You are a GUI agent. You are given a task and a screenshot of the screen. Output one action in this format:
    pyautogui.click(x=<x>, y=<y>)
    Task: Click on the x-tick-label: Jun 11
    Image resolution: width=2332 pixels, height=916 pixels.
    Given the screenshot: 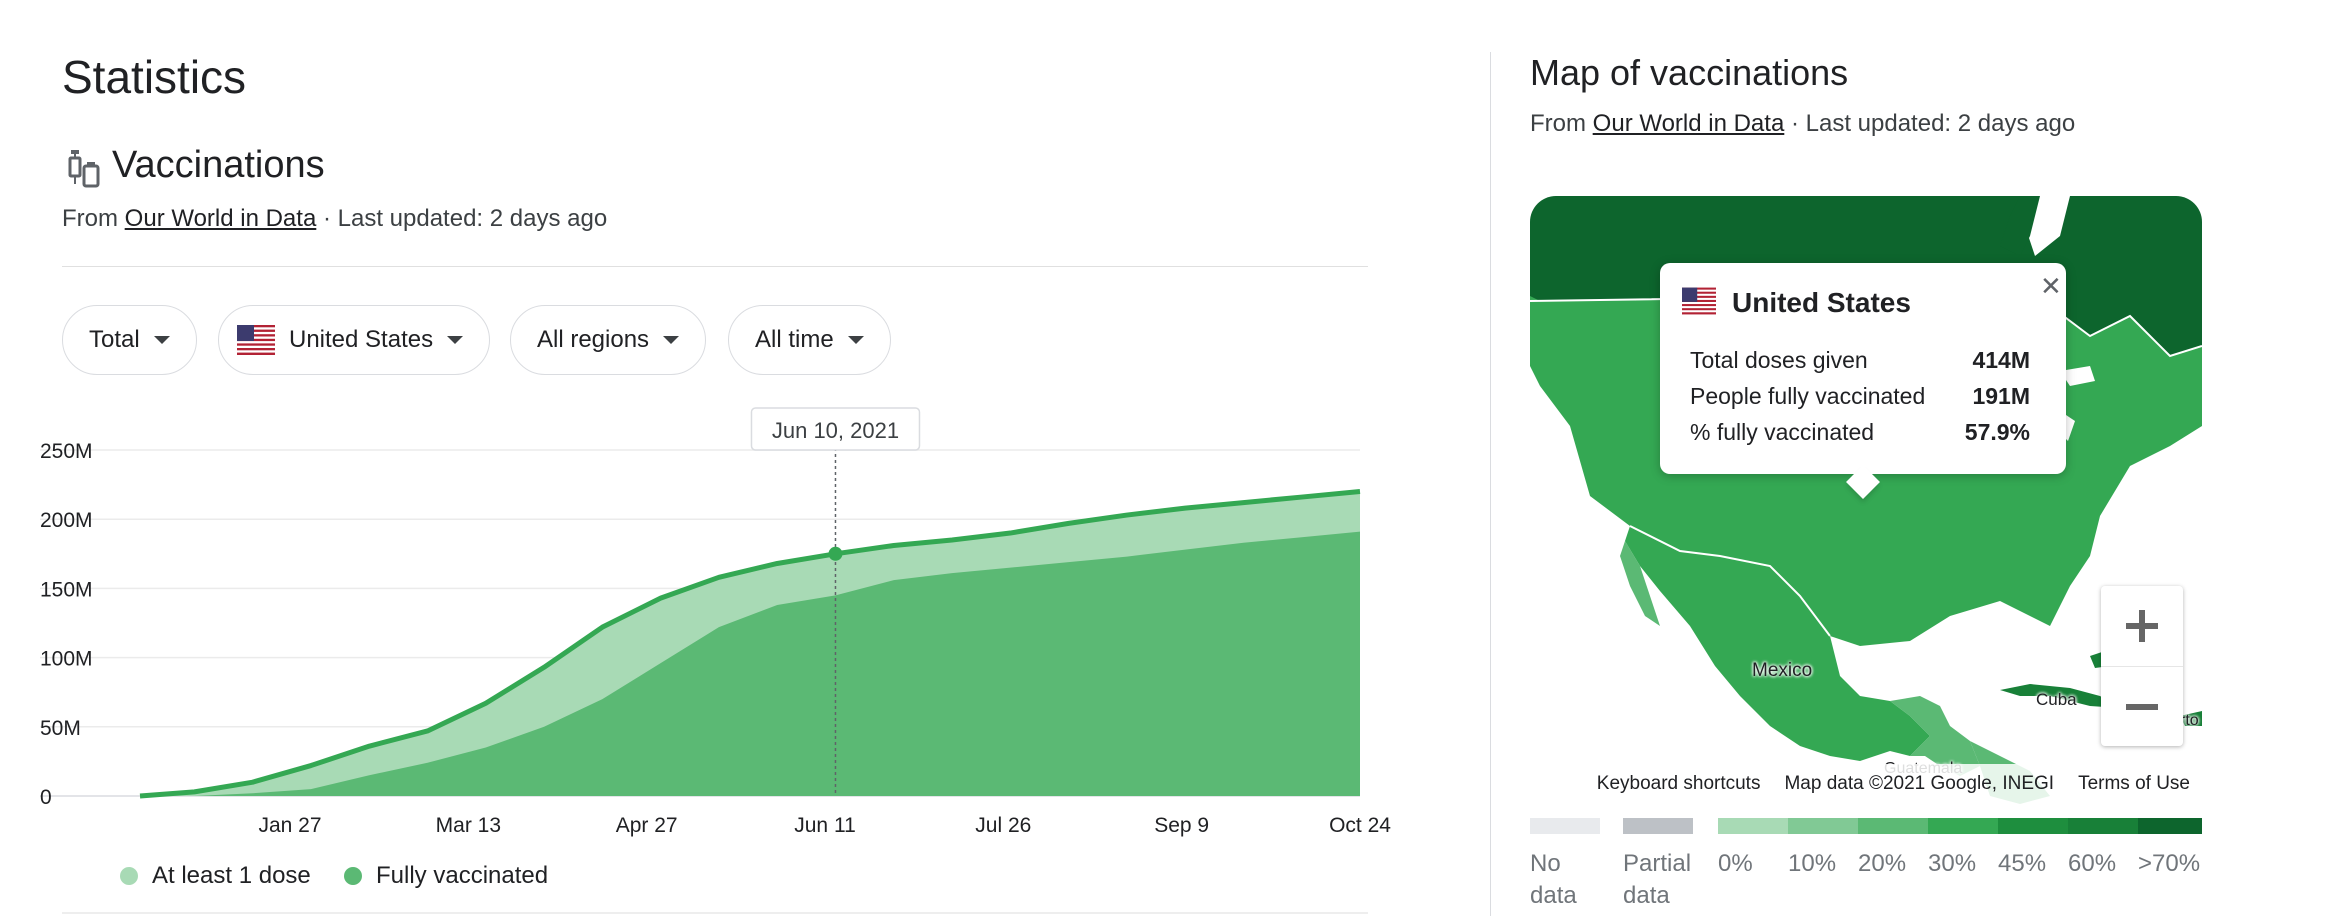 What is the action you would take?
    pyautogui.click(x=825, y=825)
    